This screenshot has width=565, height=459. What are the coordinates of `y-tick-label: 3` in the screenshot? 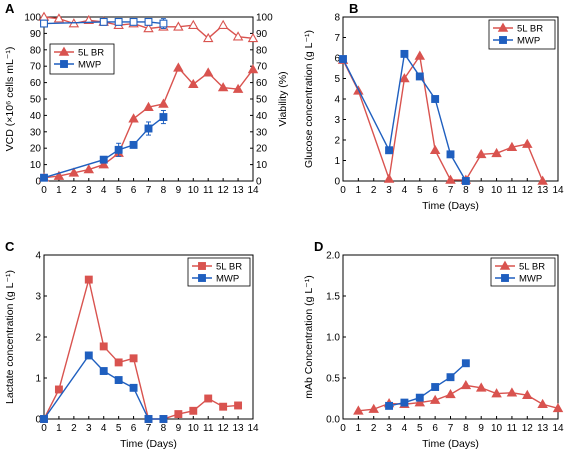 It's located at (337, 120).